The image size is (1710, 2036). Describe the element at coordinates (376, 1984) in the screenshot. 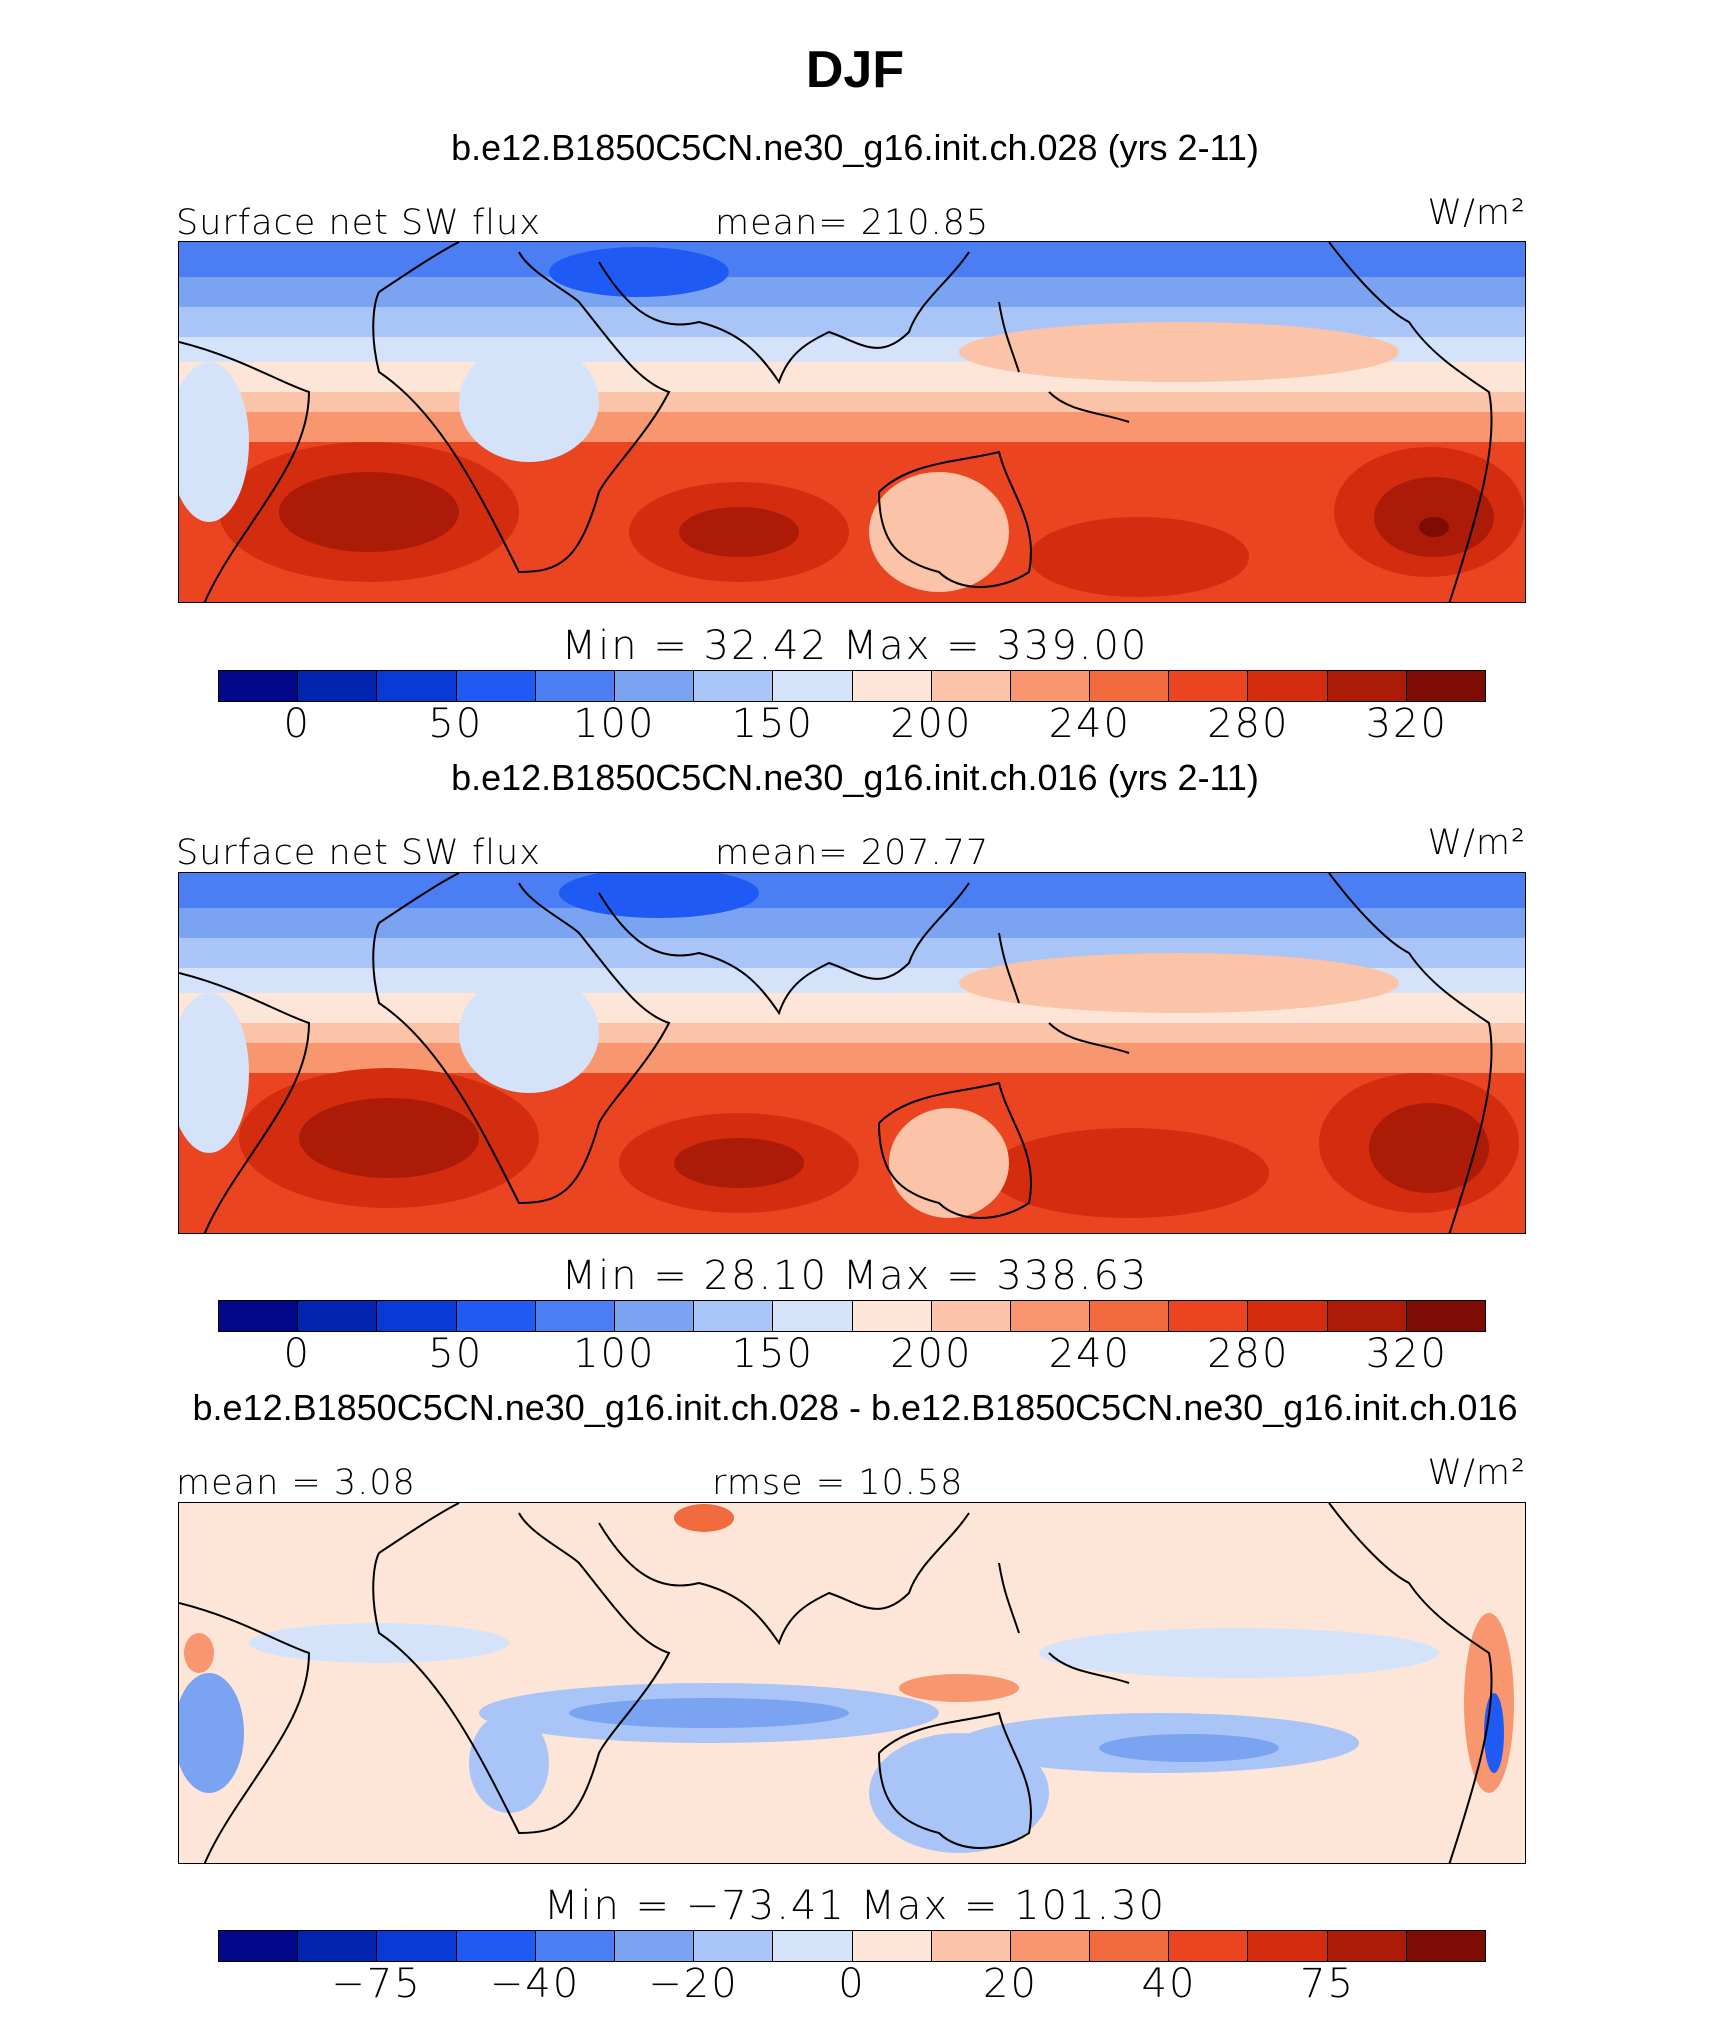

I see `colorbar-tick-label: −75` at that location.